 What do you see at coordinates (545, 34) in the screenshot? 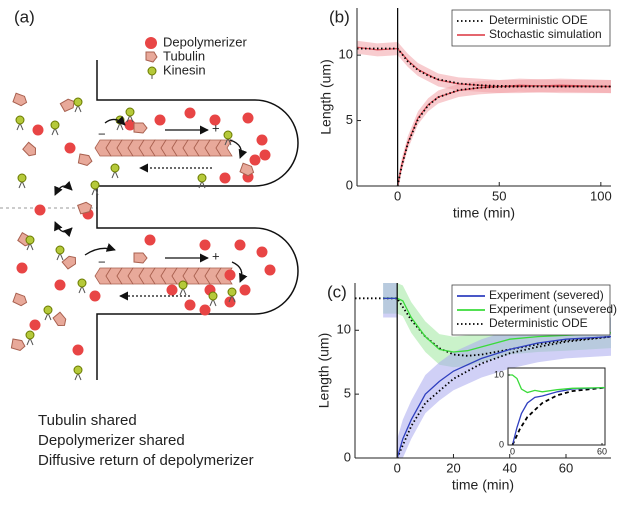
I see `legend-label: Stochastic simulation` at bounding box center [545, 34].